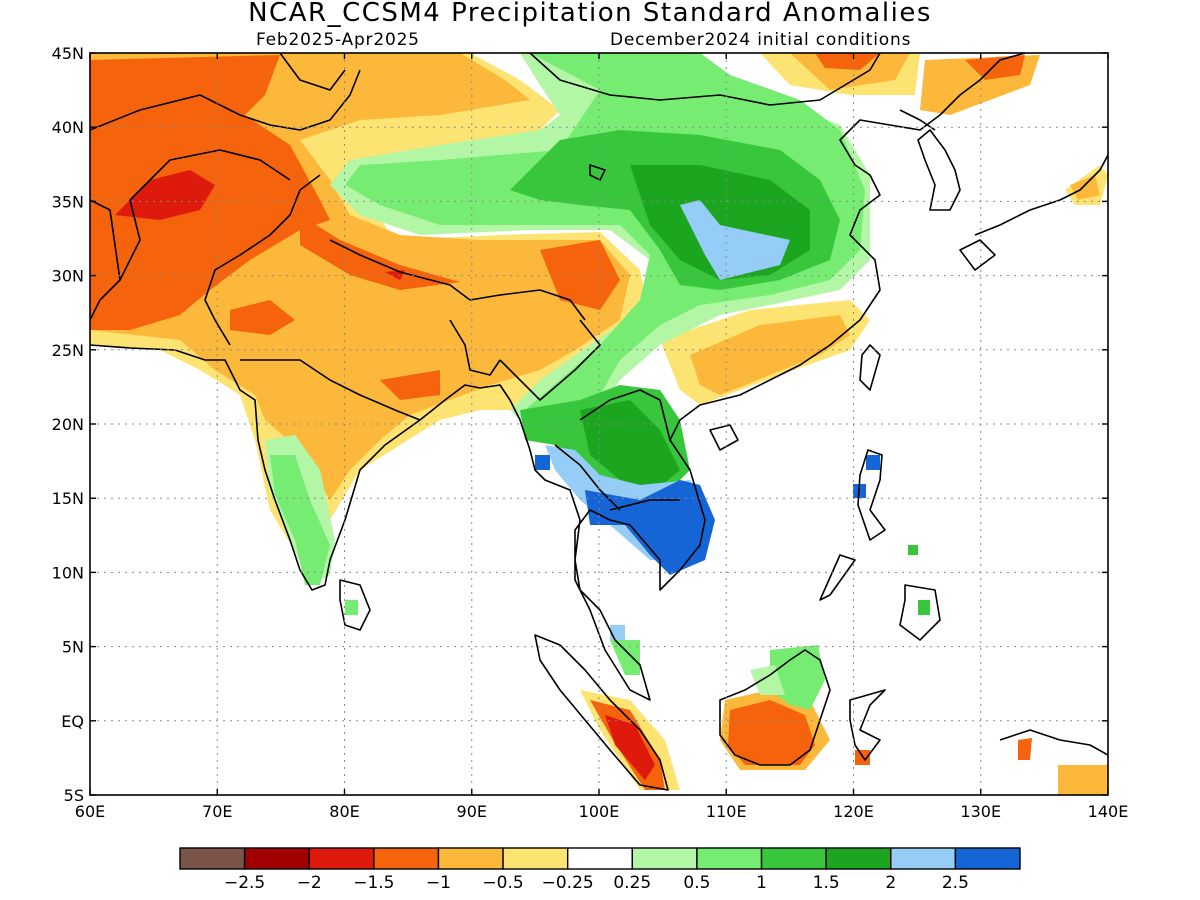  Describe the element at coordinates (696, 883) in the screenshot. I see `colorbar-label: 0.5` at that location.